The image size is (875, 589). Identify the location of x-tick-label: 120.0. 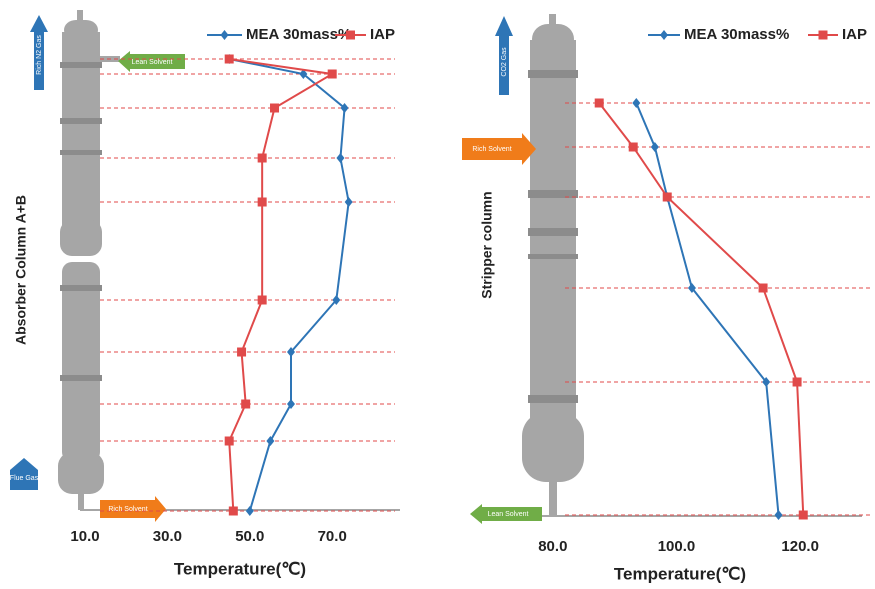
(800, 546).